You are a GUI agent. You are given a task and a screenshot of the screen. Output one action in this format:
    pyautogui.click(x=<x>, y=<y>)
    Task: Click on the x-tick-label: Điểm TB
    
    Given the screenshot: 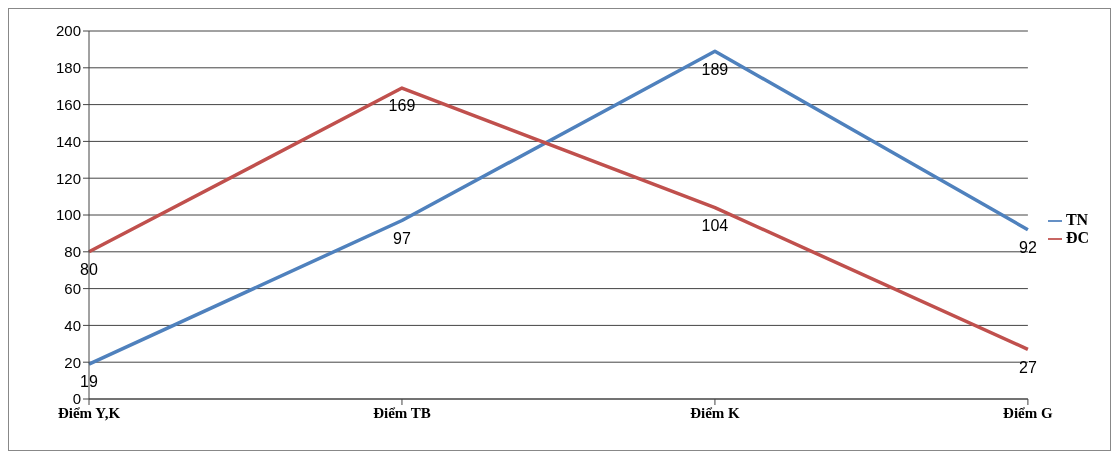 What is the action you would take?
    pyautogui.click(x=402, y=412)
    